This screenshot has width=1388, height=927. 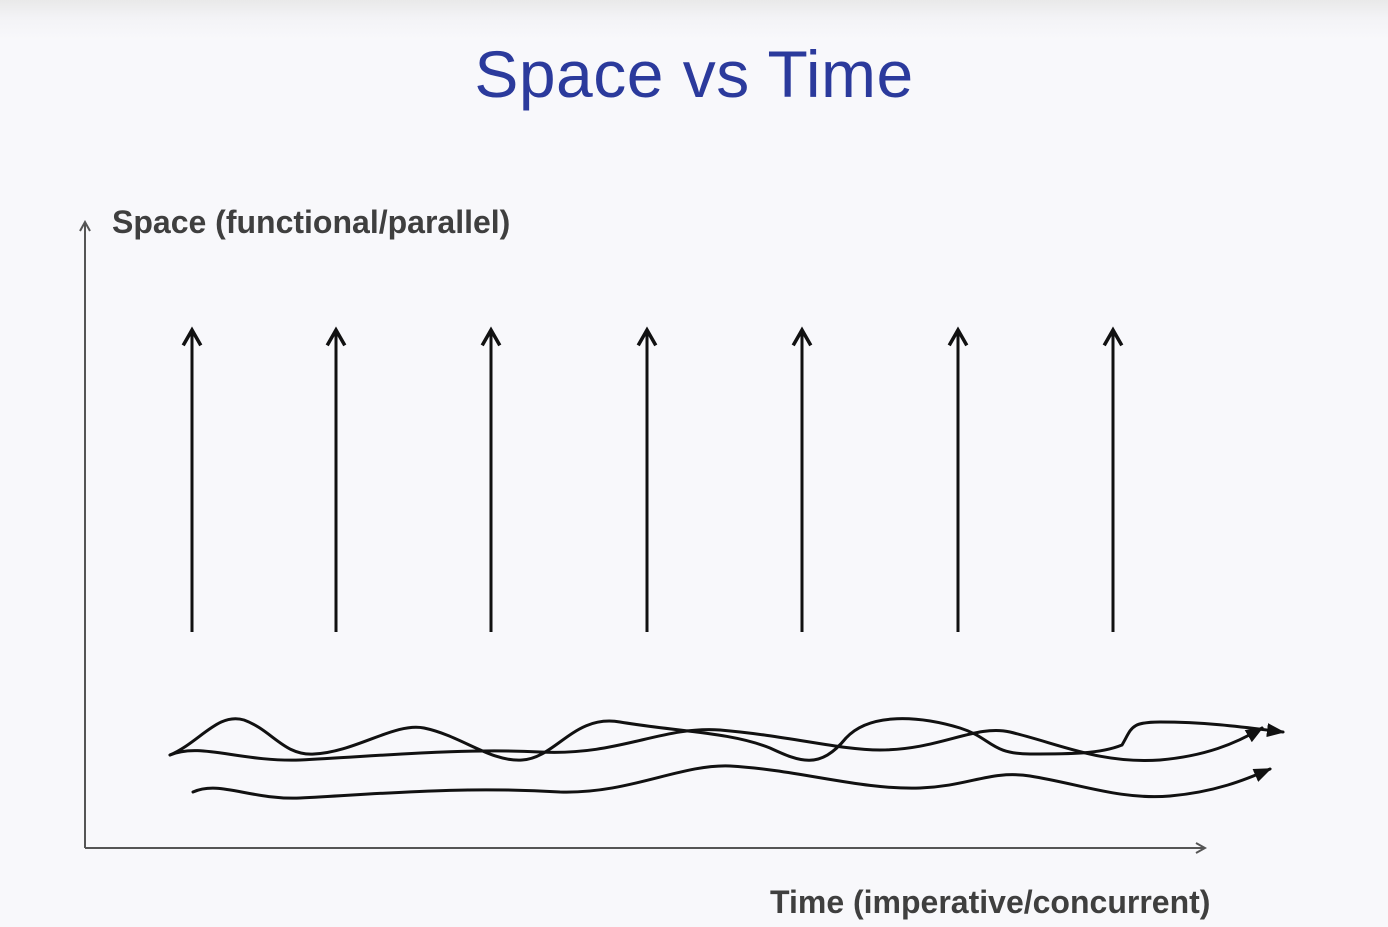 I want to click on x-axis-label: Time (imperative/concurrent), so click(x=990, y=902).